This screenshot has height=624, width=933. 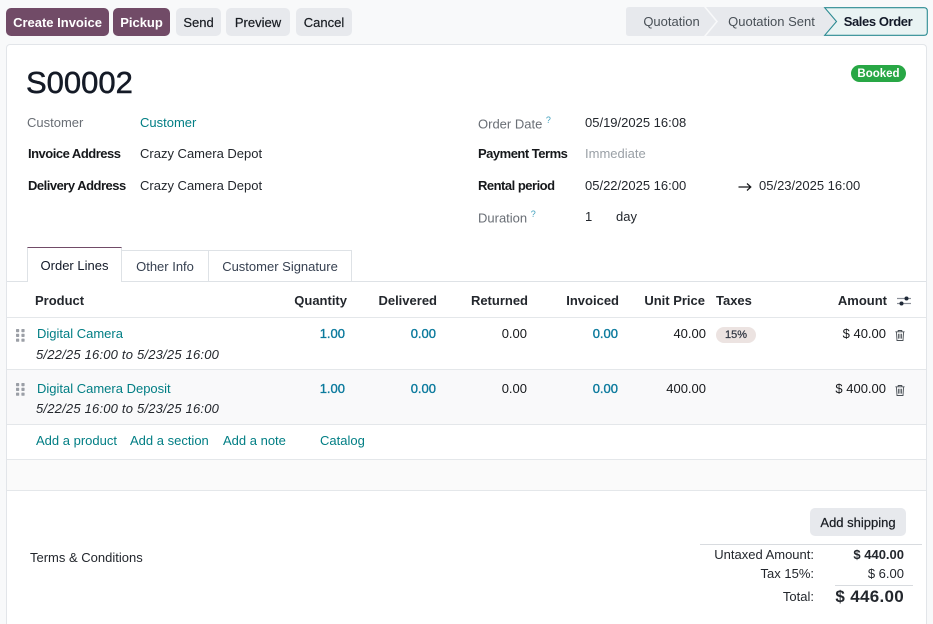 I want to click on svg-text: Quotation Sent, so click(x=771, y=21).